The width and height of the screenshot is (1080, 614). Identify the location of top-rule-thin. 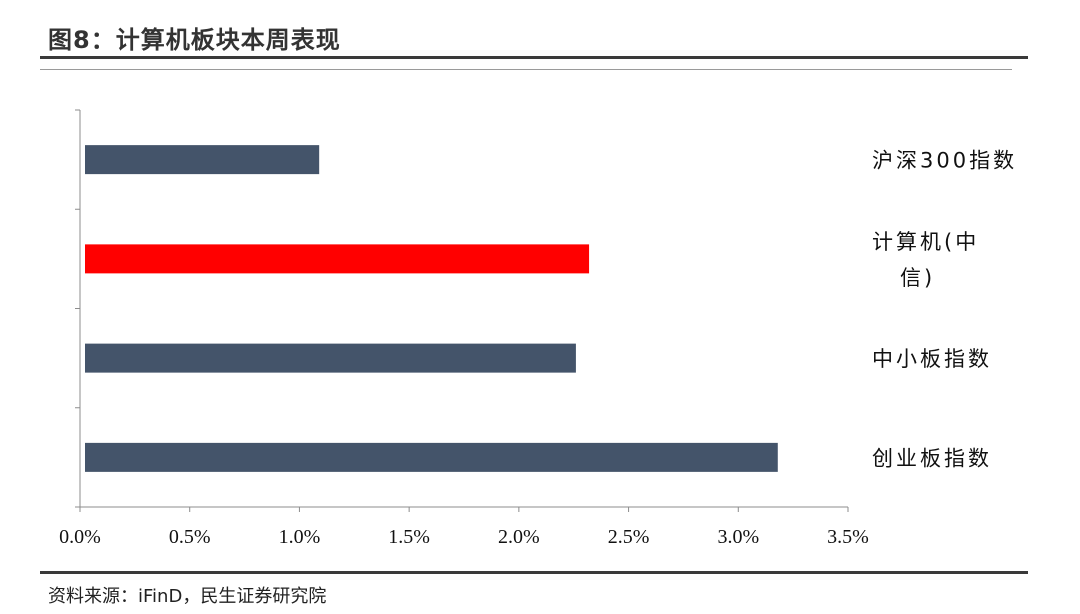
(526, 69).